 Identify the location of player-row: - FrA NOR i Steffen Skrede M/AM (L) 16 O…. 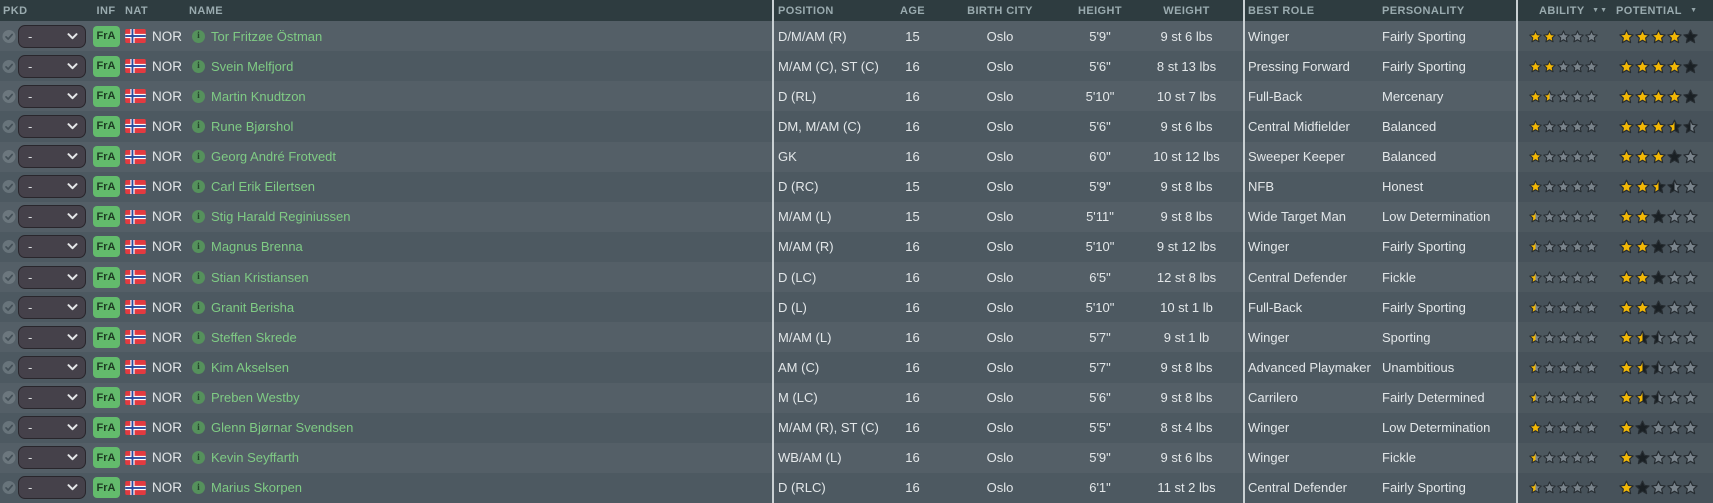
(856, 337).